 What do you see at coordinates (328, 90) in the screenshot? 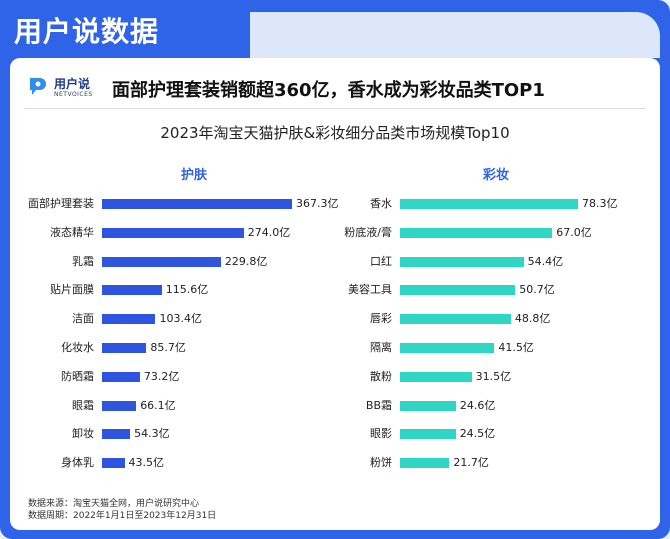
I see `headline: 面部护理套装销额超360亿，香水成为彩妆品类TOP1` at bounding box center [328, 90].